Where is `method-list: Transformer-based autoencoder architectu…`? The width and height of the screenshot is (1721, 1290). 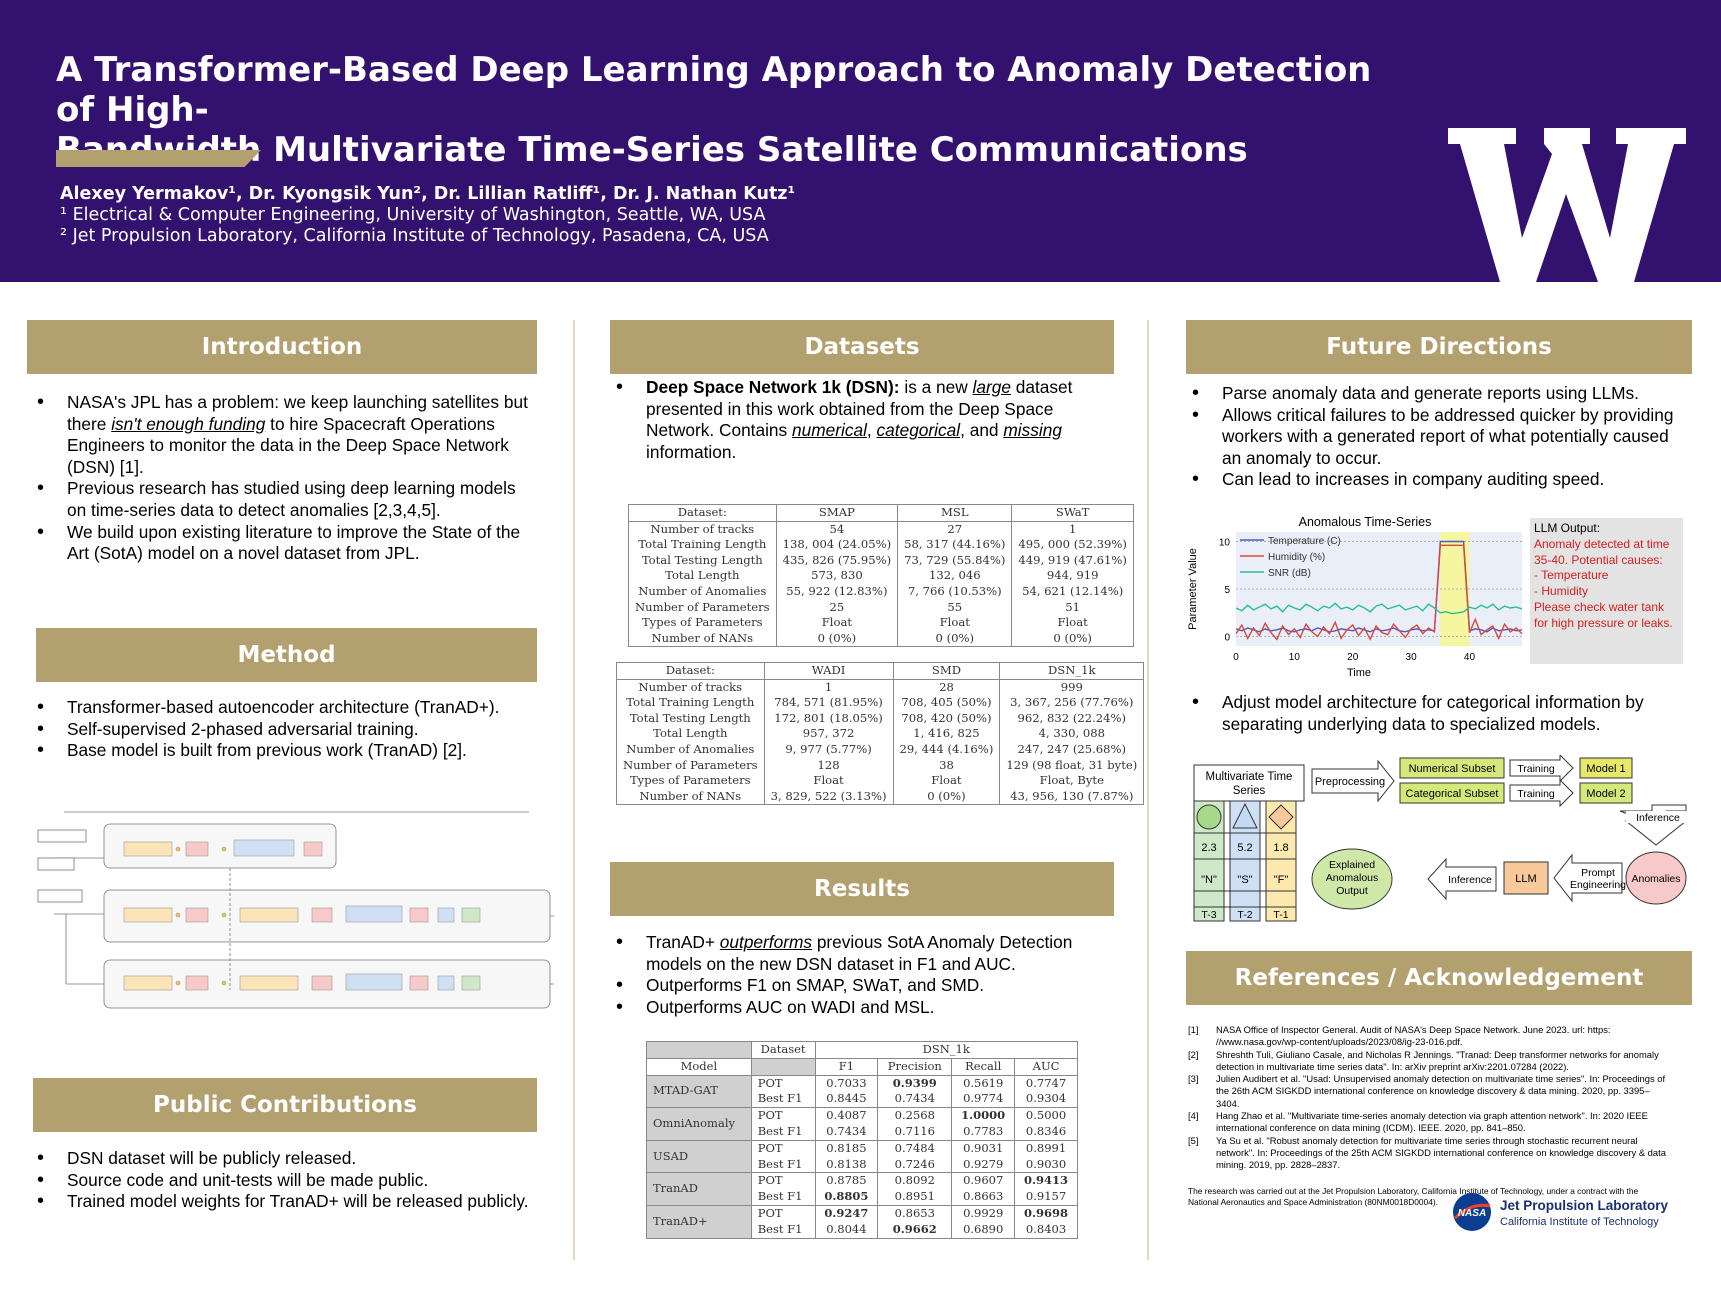 method-list: Transformer-based autoencoder architectu… is located at coordinates (283, 729).